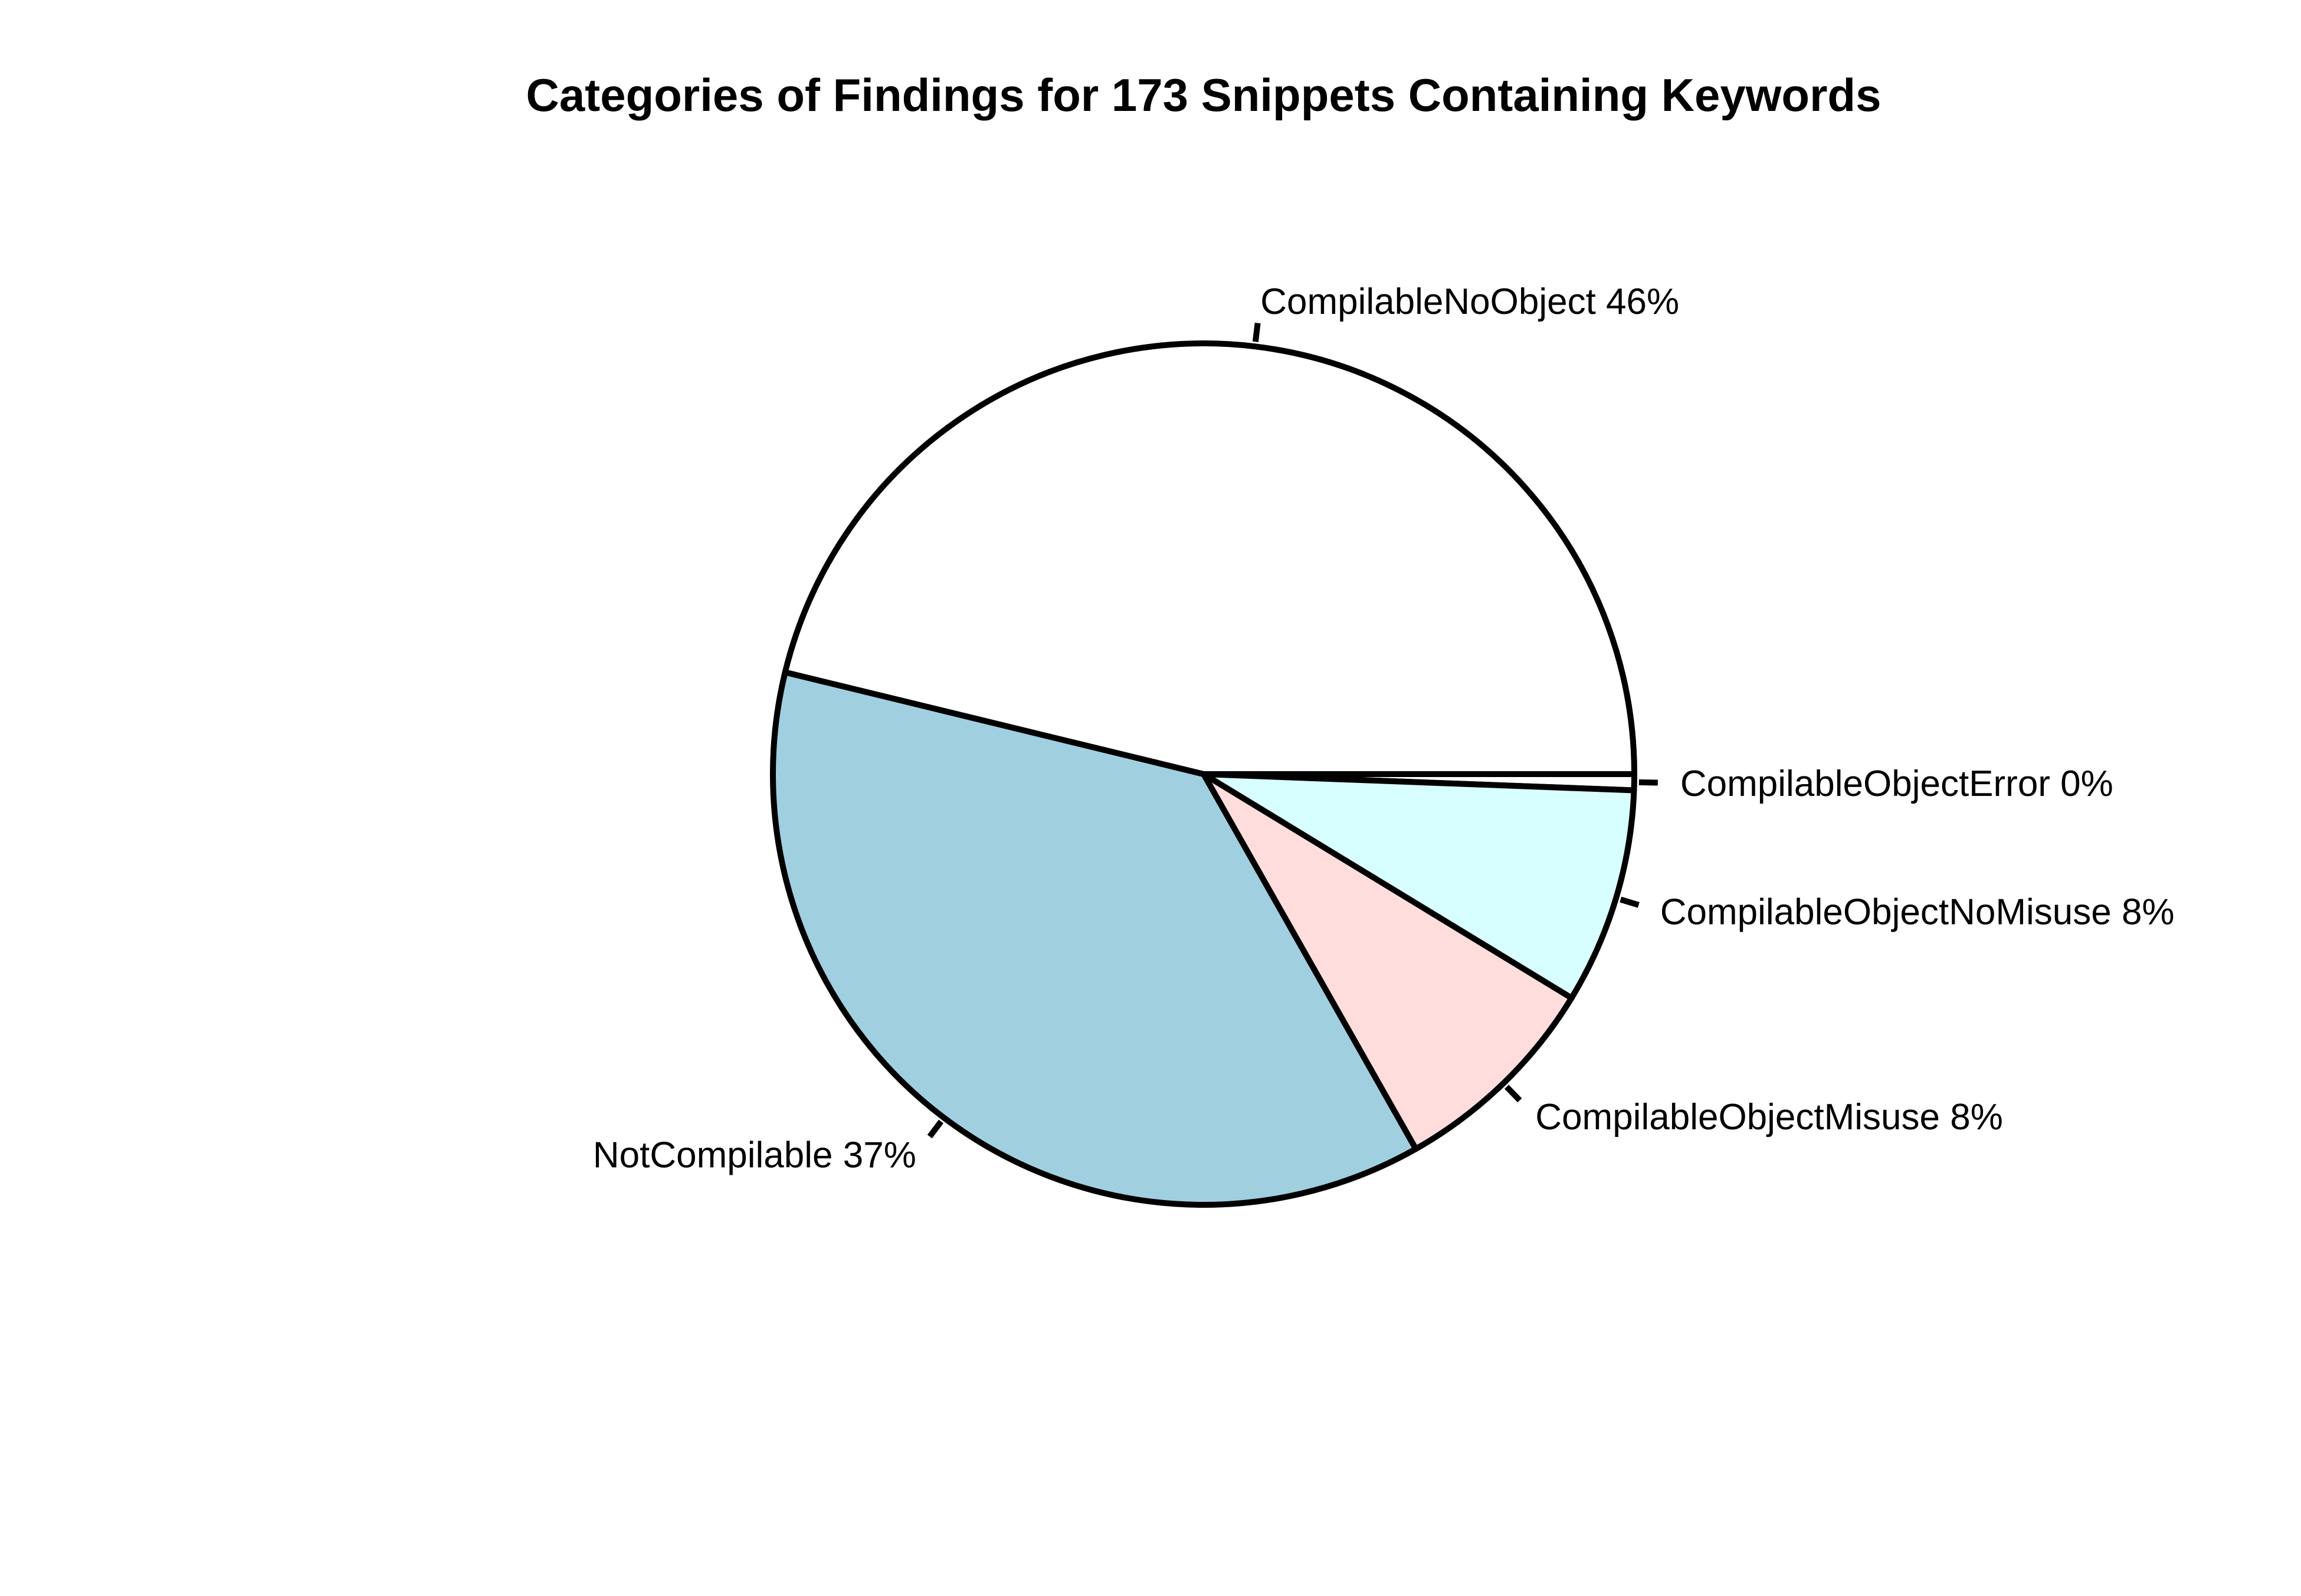 The height and width of the screenshot is (1596, 2301). I want to click on pie-slice-compilable-no-object, so click(1209, 558).